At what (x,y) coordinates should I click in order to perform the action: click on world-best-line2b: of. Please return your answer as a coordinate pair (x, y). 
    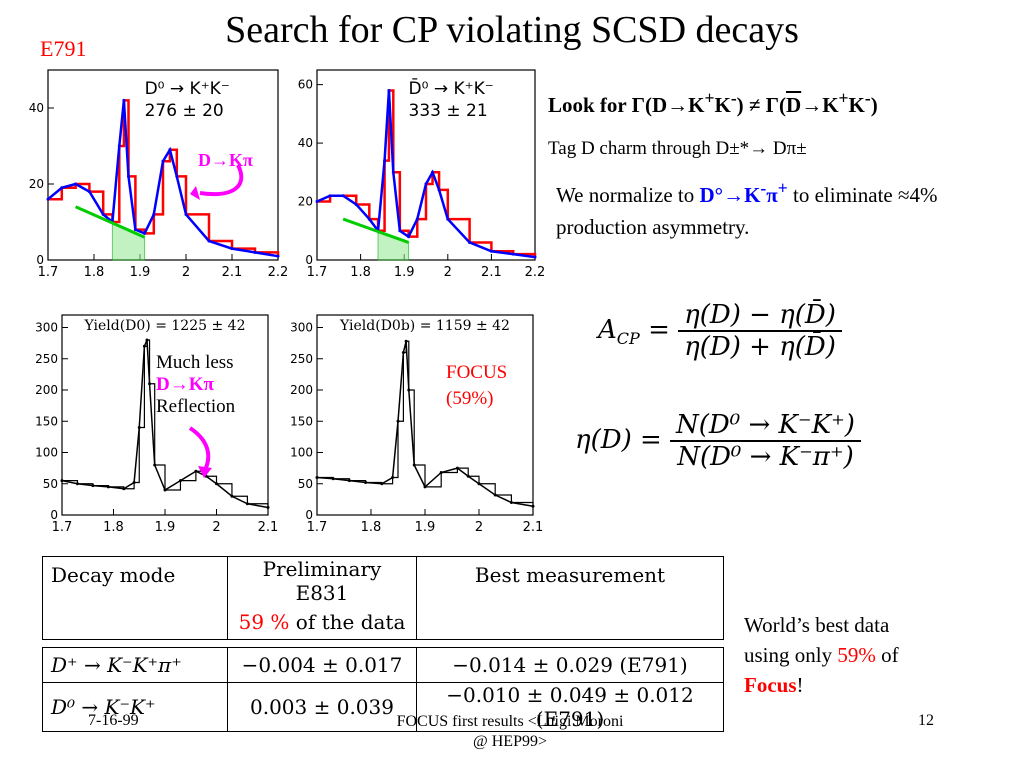
    Looking at the image, I should click on (887, 655).